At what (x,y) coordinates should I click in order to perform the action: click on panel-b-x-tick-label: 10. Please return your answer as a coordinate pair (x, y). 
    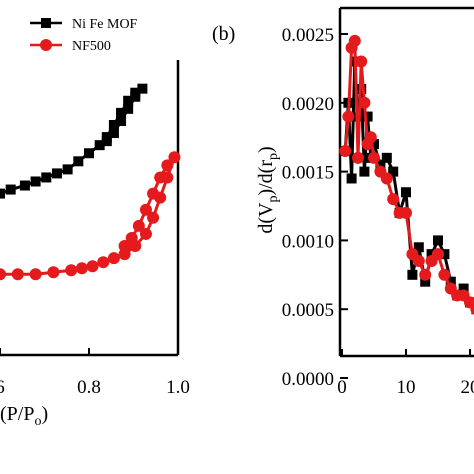
    Looking at the image, I should click on (406, 387).